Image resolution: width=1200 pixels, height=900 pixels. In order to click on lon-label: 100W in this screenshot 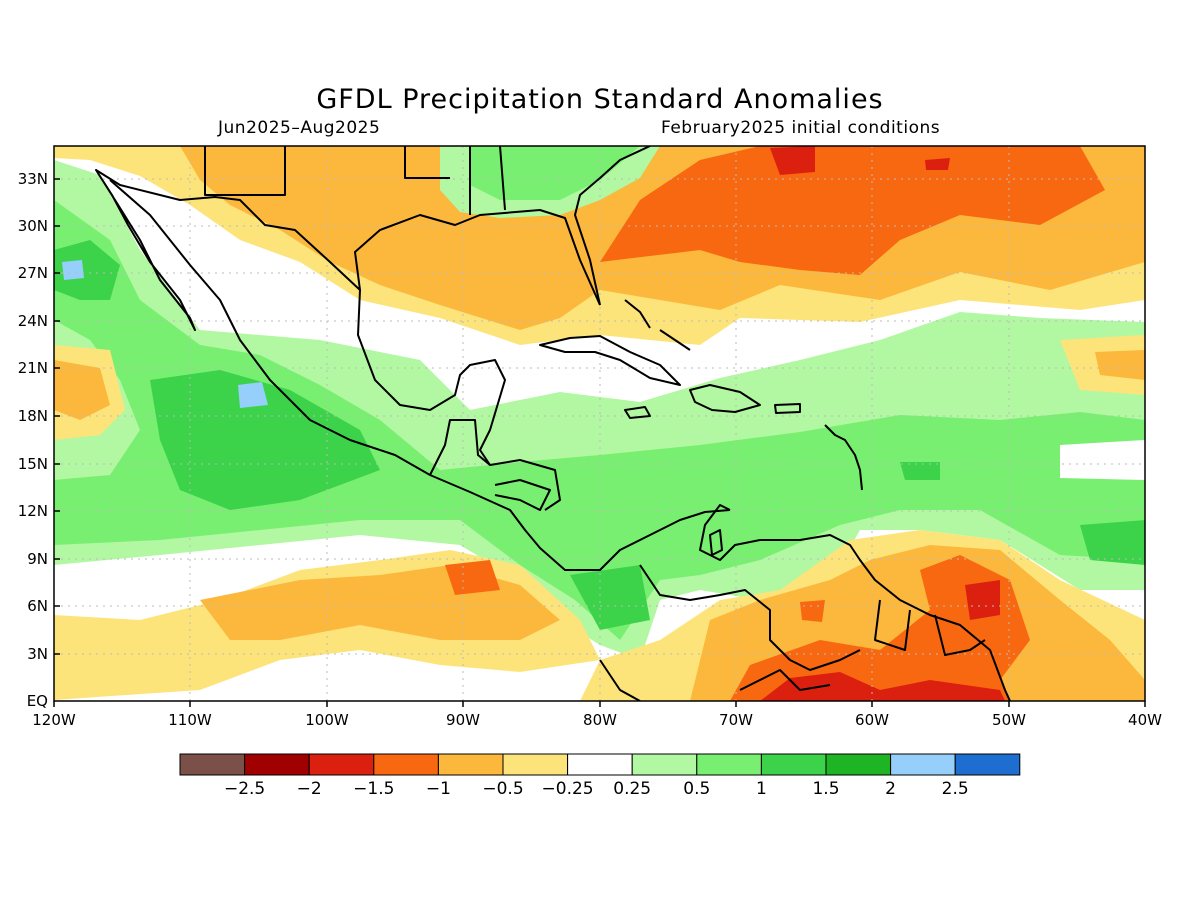, I will do `click(327, 720)`.